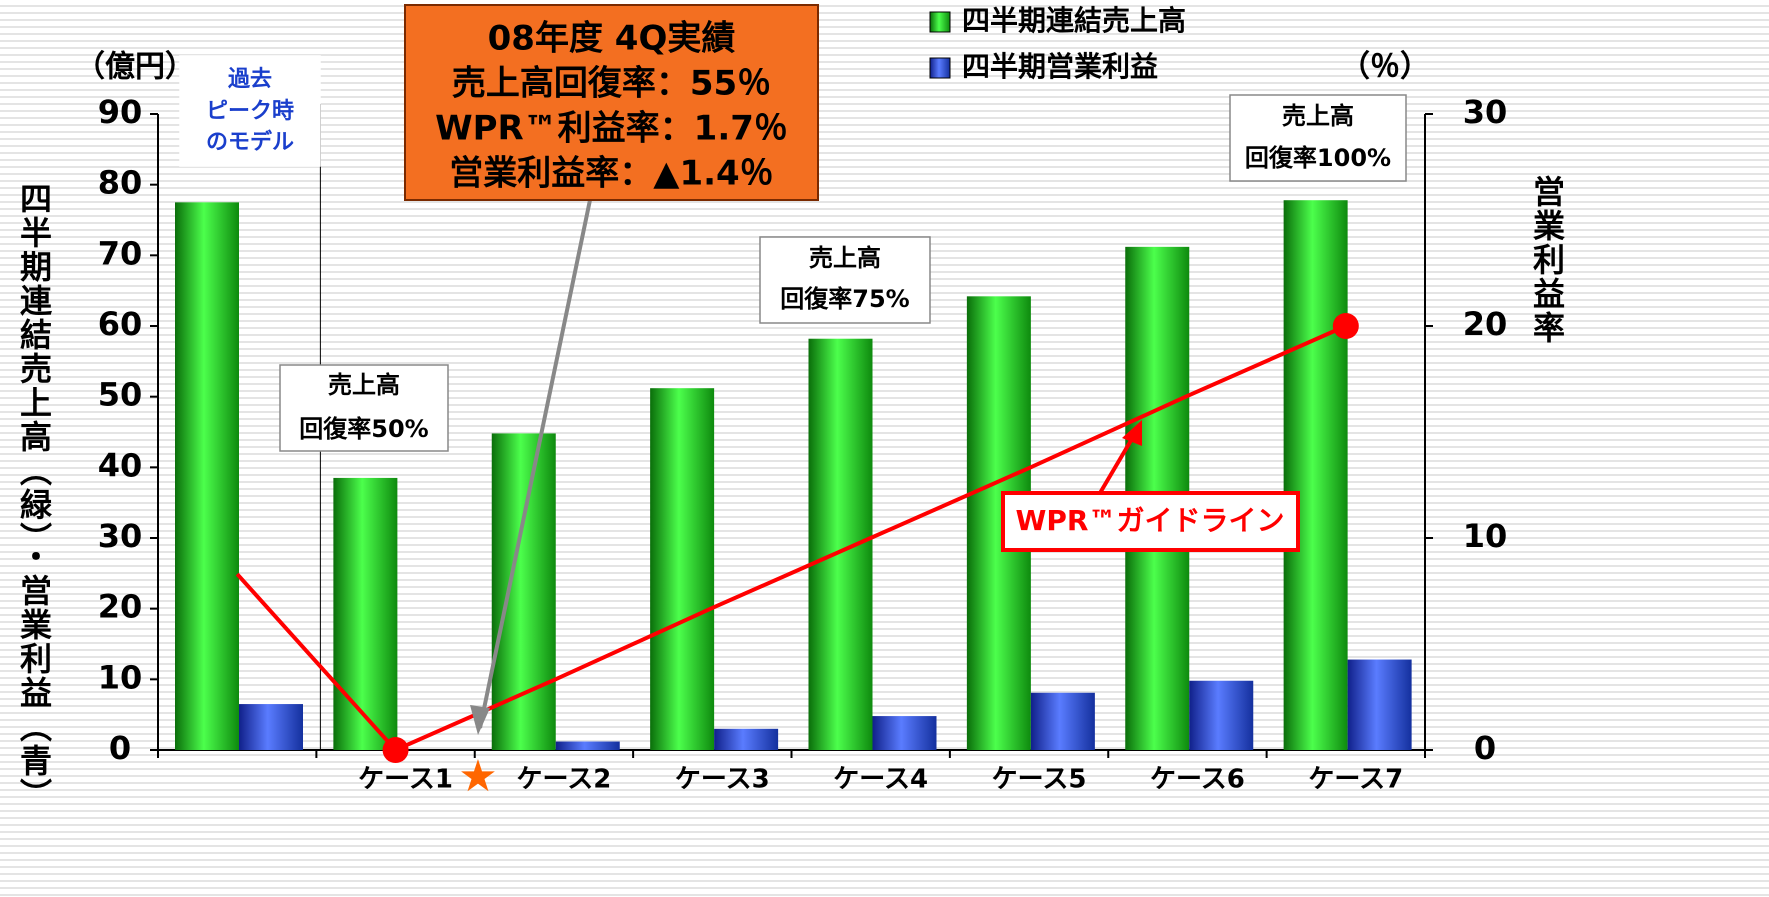 The height and width of the screenshot is (897, 1769). What do you see at coordinates (120, 607) in the screenshot?
I see `y-tick-label: 20` at bounding box center [120, 607].